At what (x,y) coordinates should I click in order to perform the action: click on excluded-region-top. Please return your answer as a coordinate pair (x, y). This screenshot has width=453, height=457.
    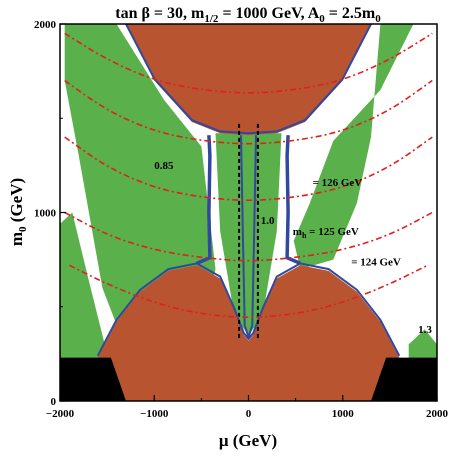
    Looking at the image, I should click on (248, 80).